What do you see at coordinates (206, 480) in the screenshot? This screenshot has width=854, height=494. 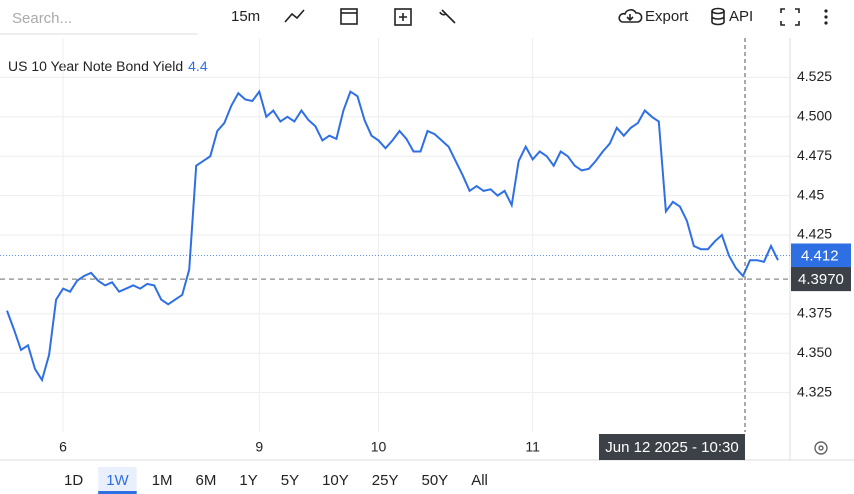 I see `range-button: 6M` at bounding box center [206, 480].